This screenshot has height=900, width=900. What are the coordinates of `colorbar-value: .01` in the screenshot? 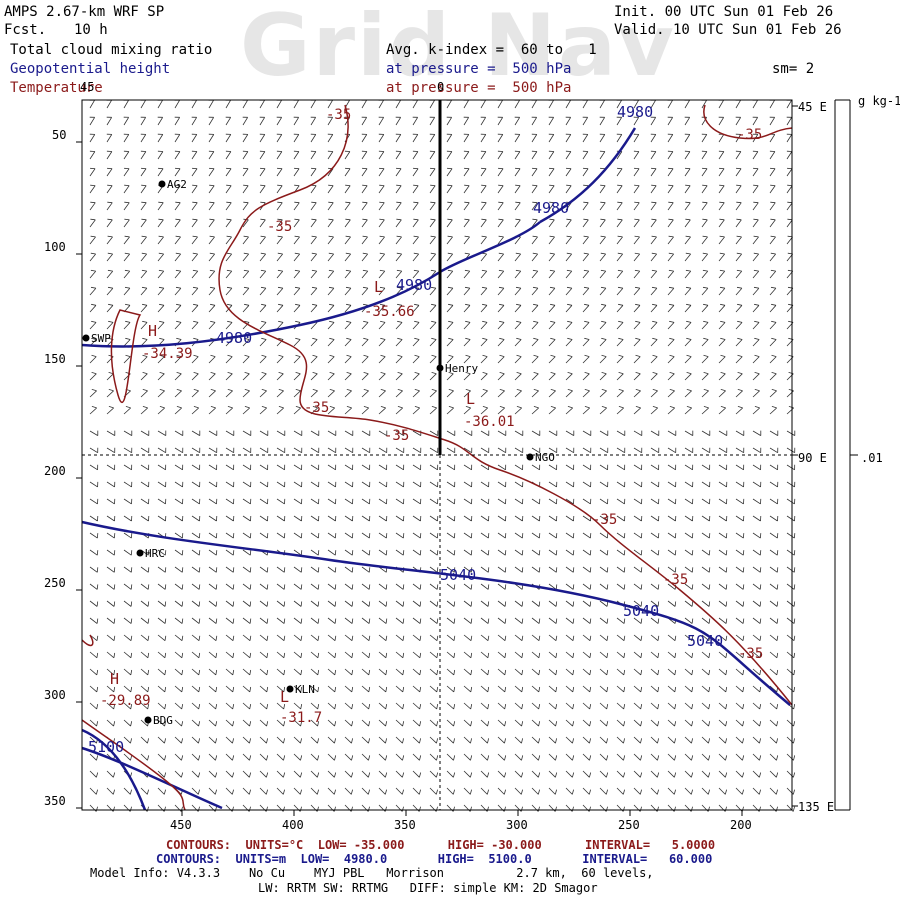 It's located at (872, 458).